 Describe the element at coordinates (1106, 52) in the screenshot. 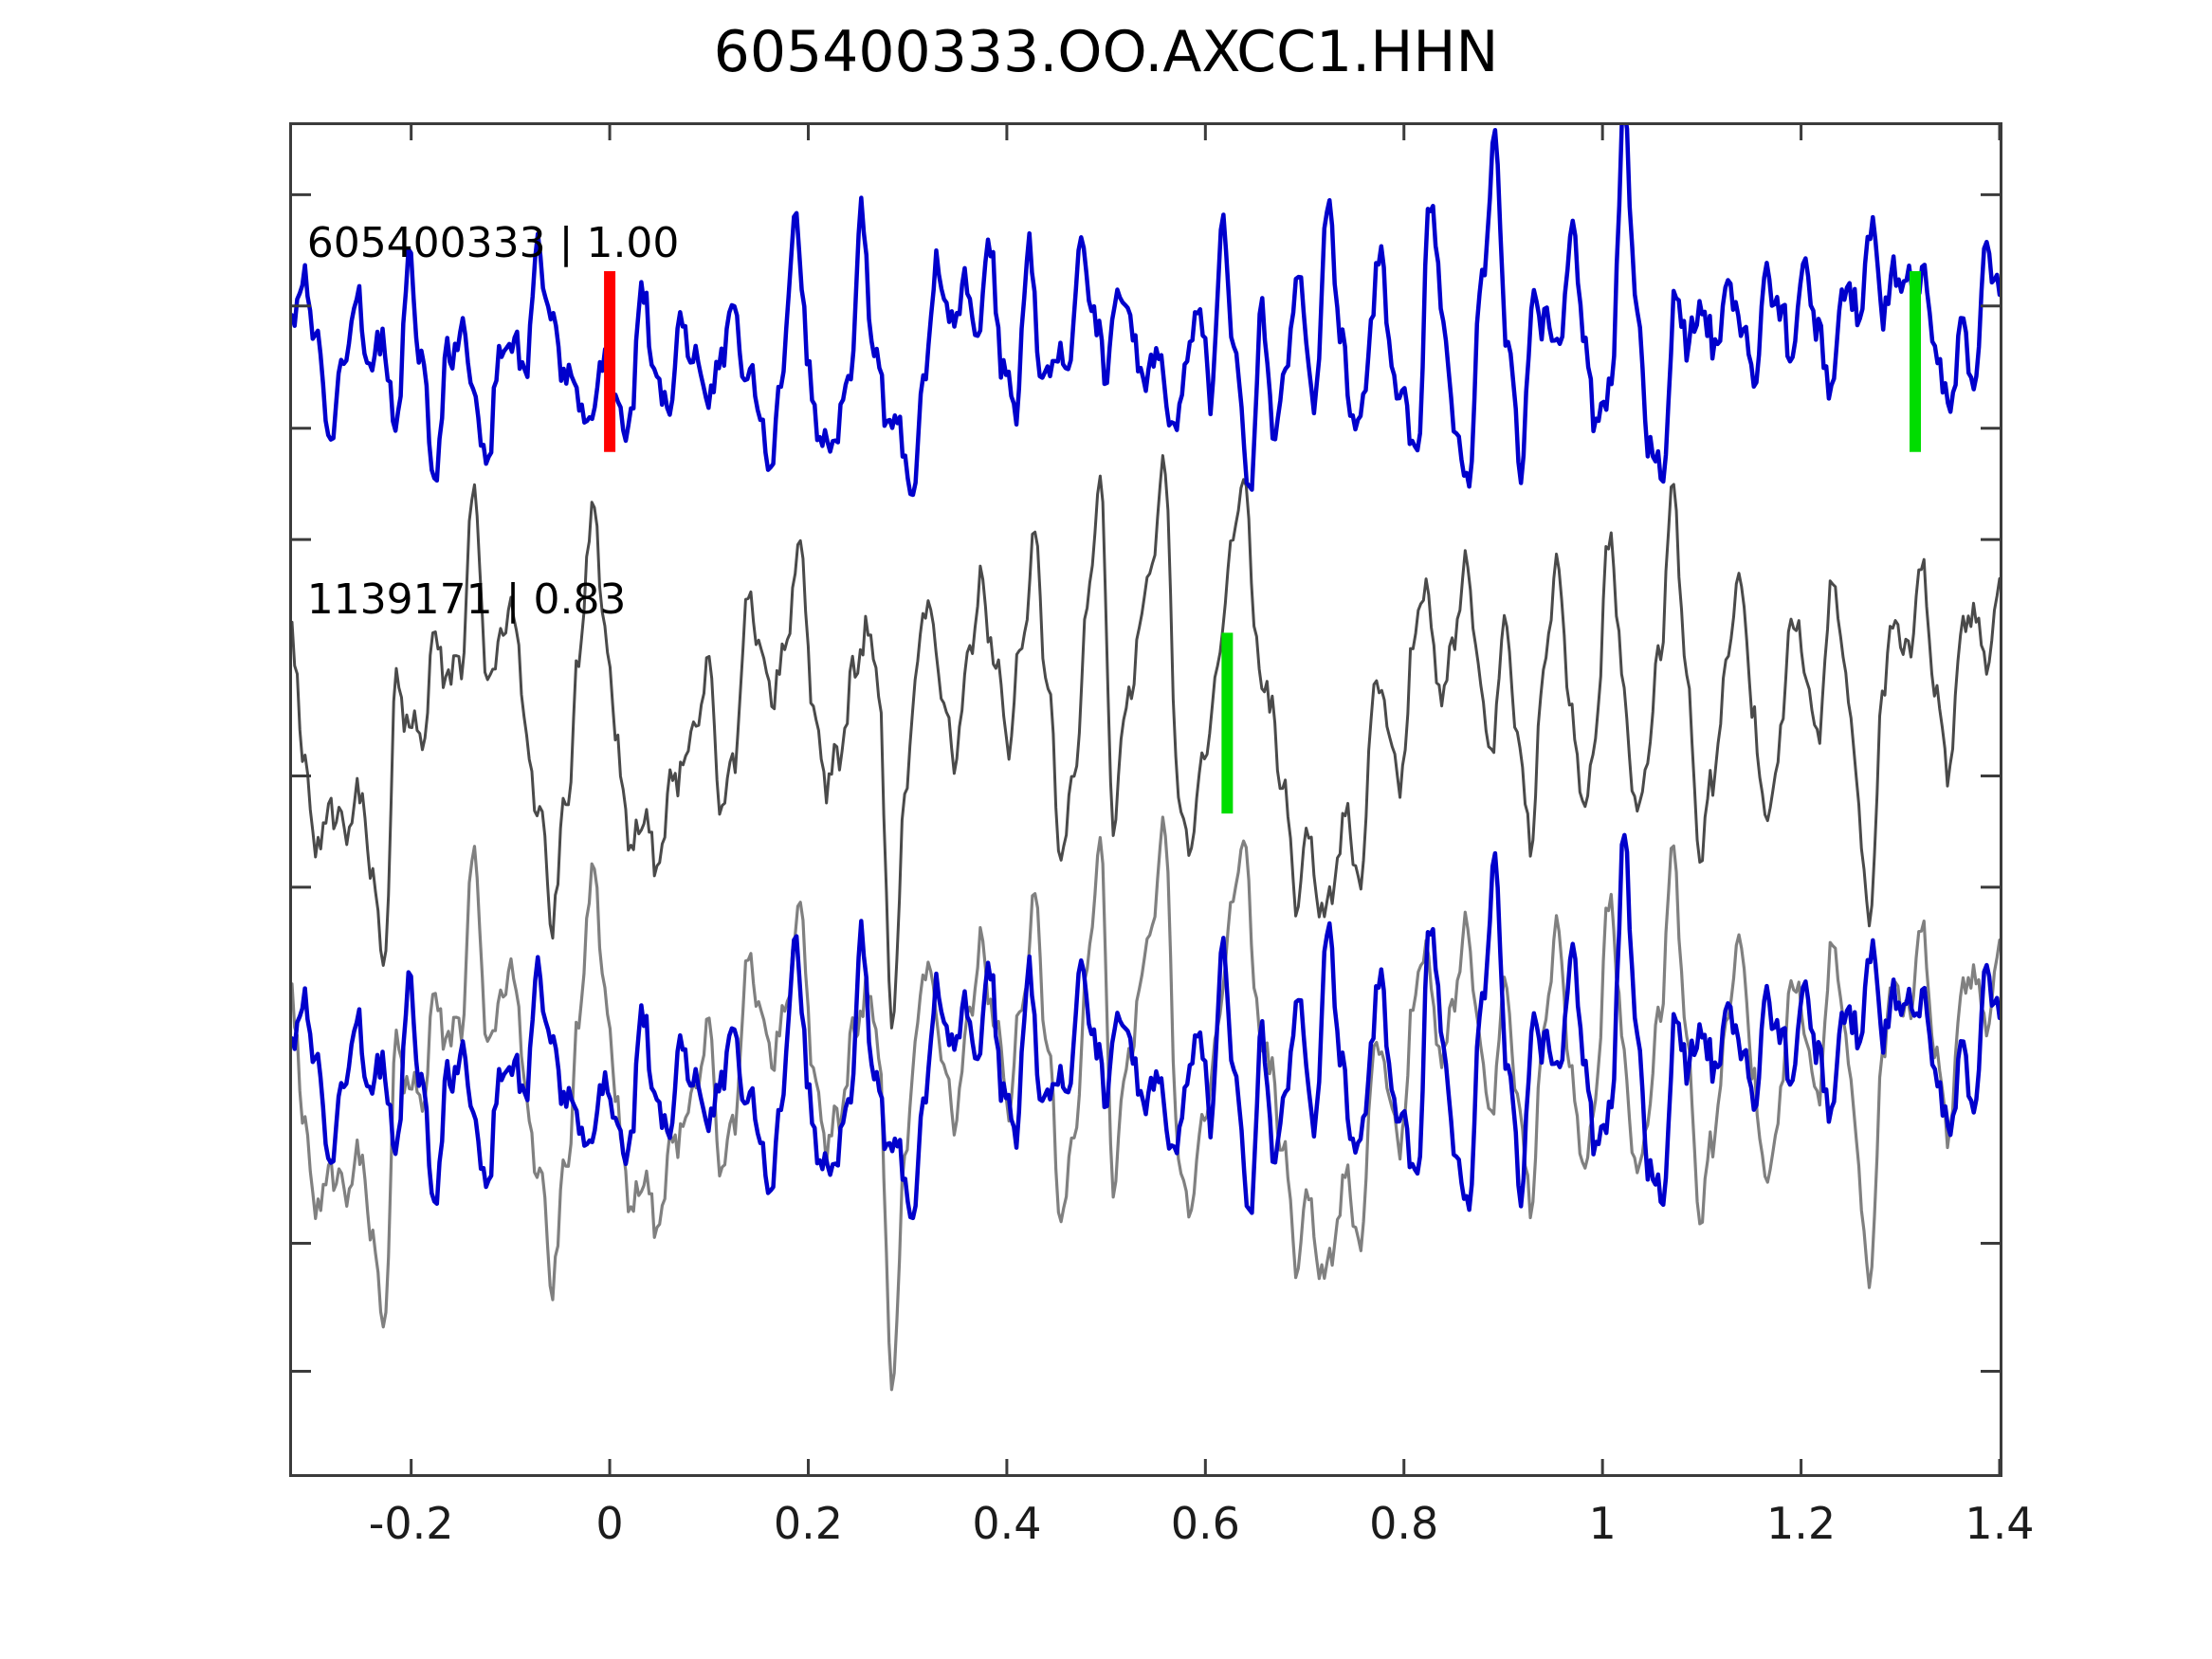

I see `page-title: 605400333.OO.AXCC1.HHN` at that location.